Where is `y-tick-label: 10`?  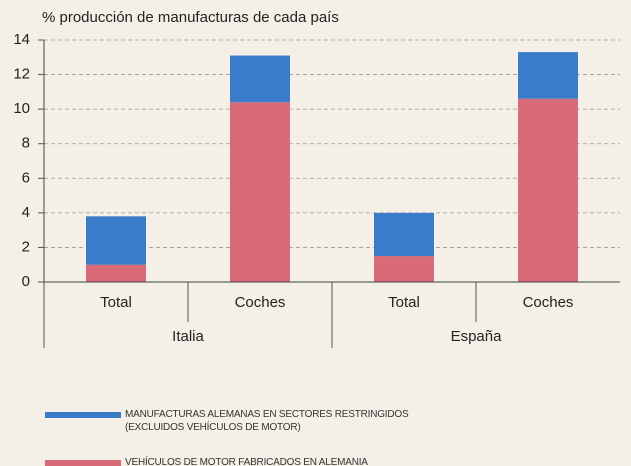 y-tick-label: 10 is located at coordinates (21, 108).